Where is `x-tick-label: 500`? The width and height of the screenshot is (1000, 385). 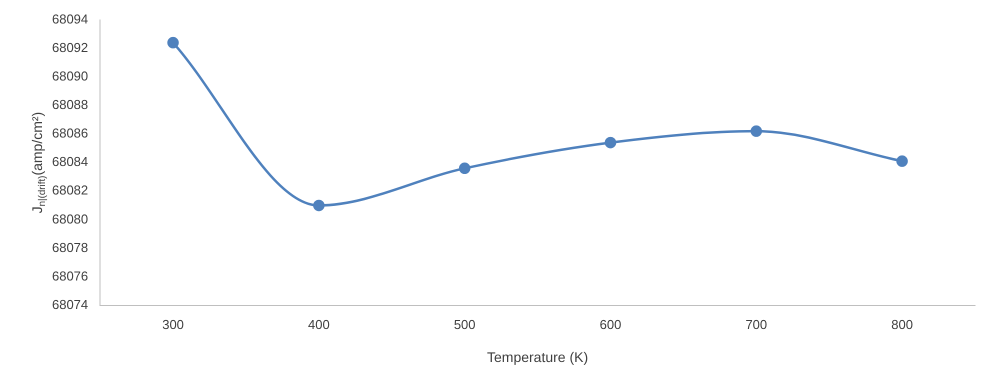 x-tick-label: 500 is located at coordinates (465, 324).